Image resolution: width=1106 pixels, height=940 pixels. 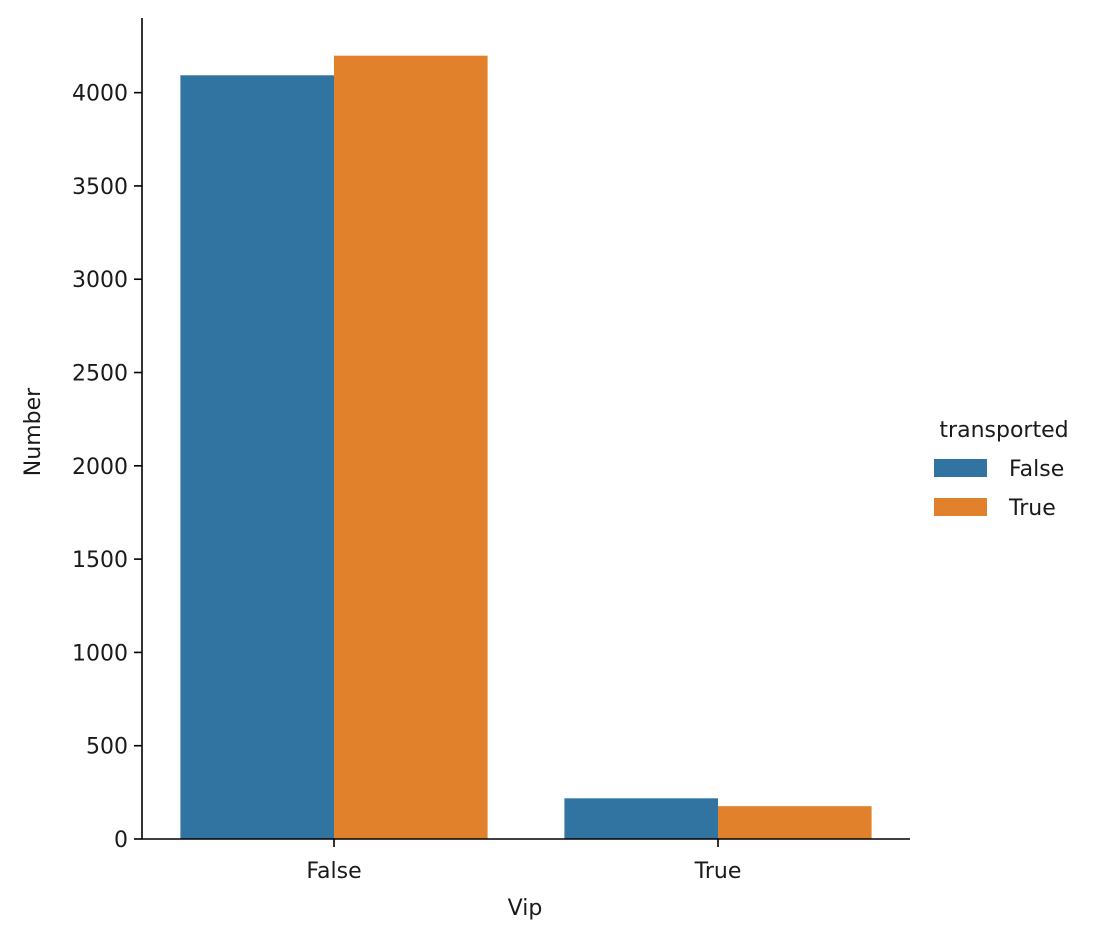 I want to click on y-tick-label: 3500, so click(x=100, y=187).